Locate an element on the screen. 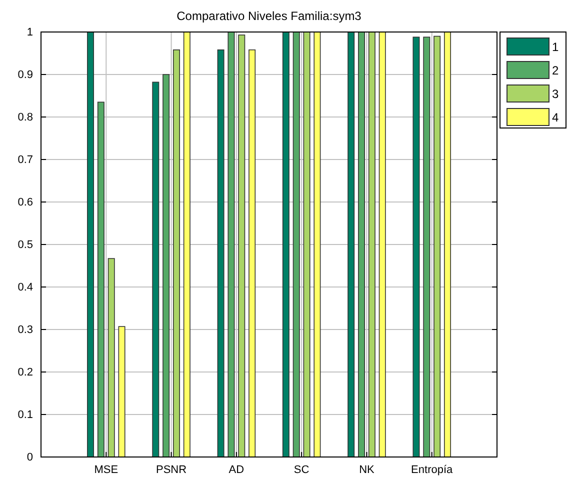  y-tick-label: 0 is located at coordinates (29, 458).